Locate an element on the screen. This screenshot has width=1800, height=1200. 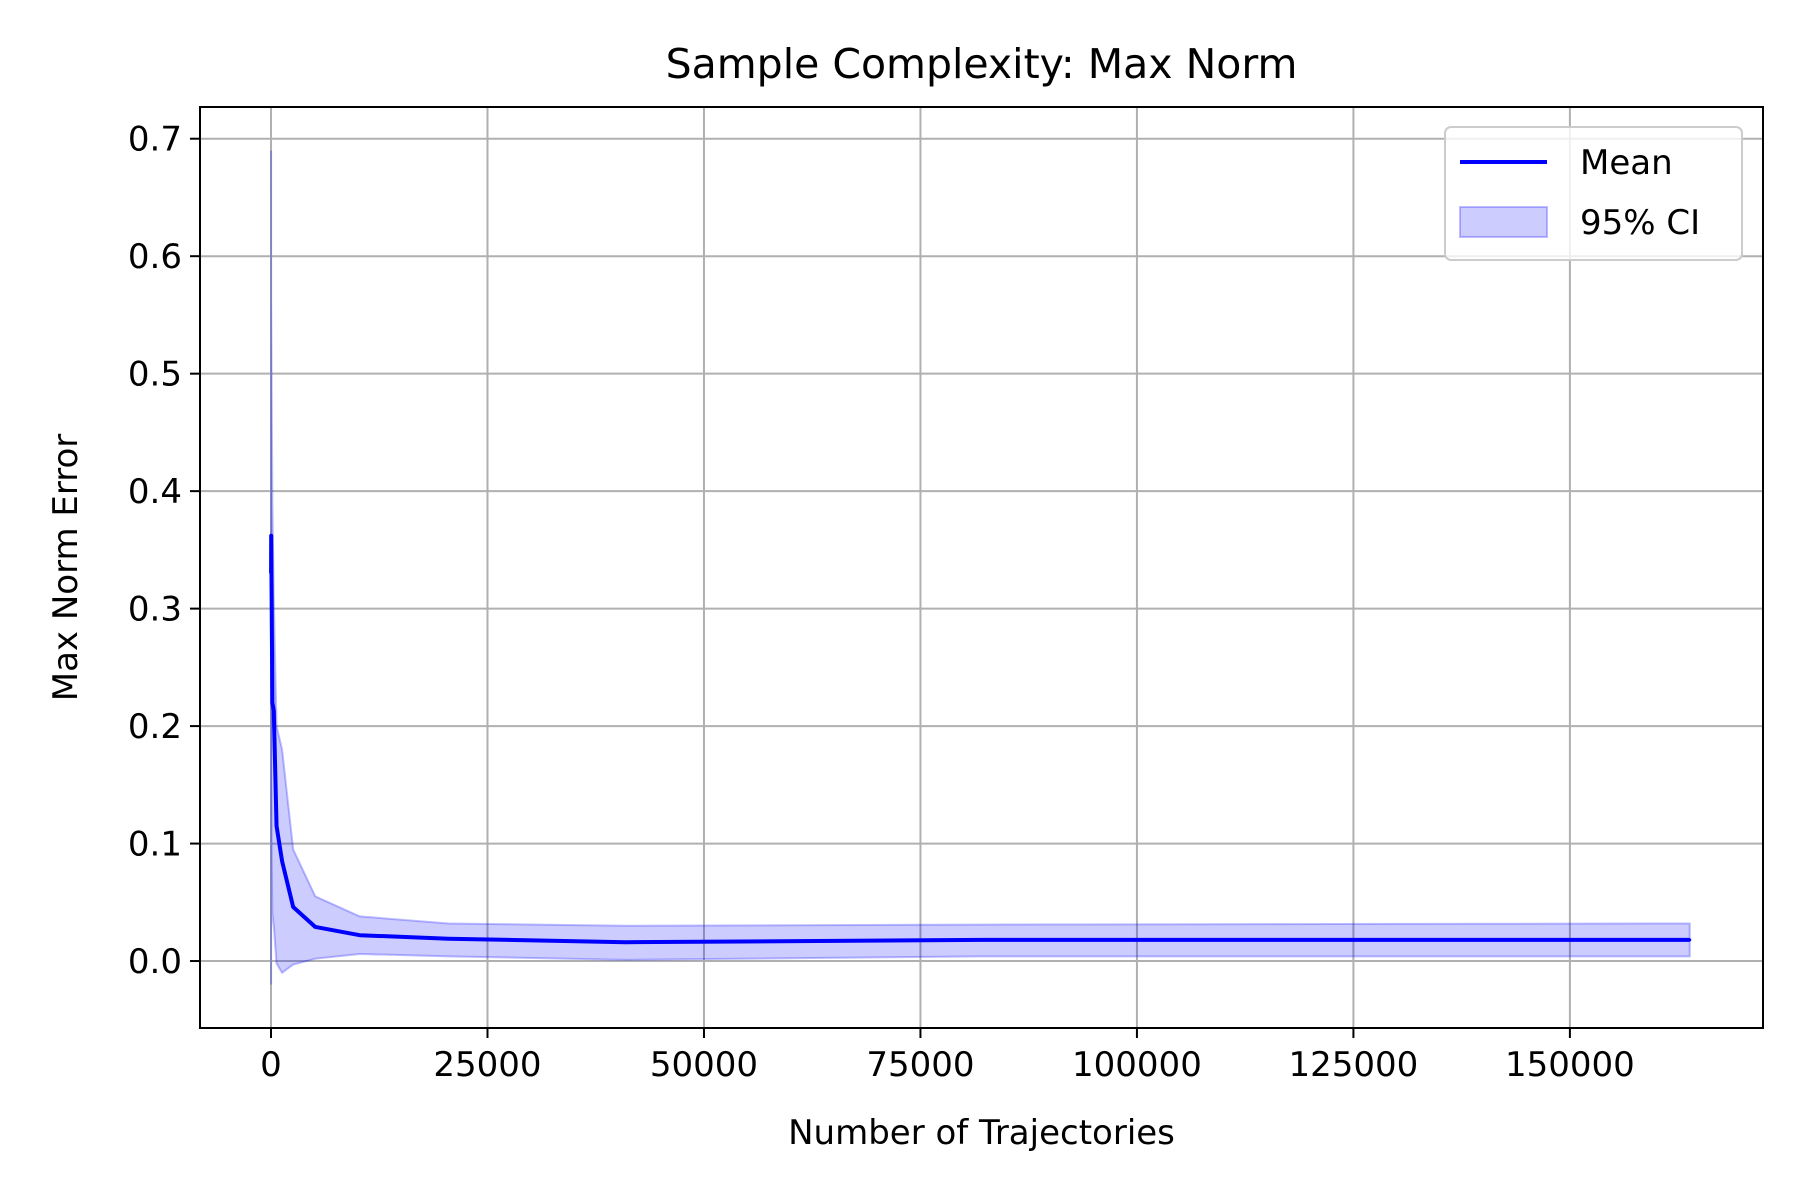
y-tick-label: 0.2 is located at coordinates (155, 727).